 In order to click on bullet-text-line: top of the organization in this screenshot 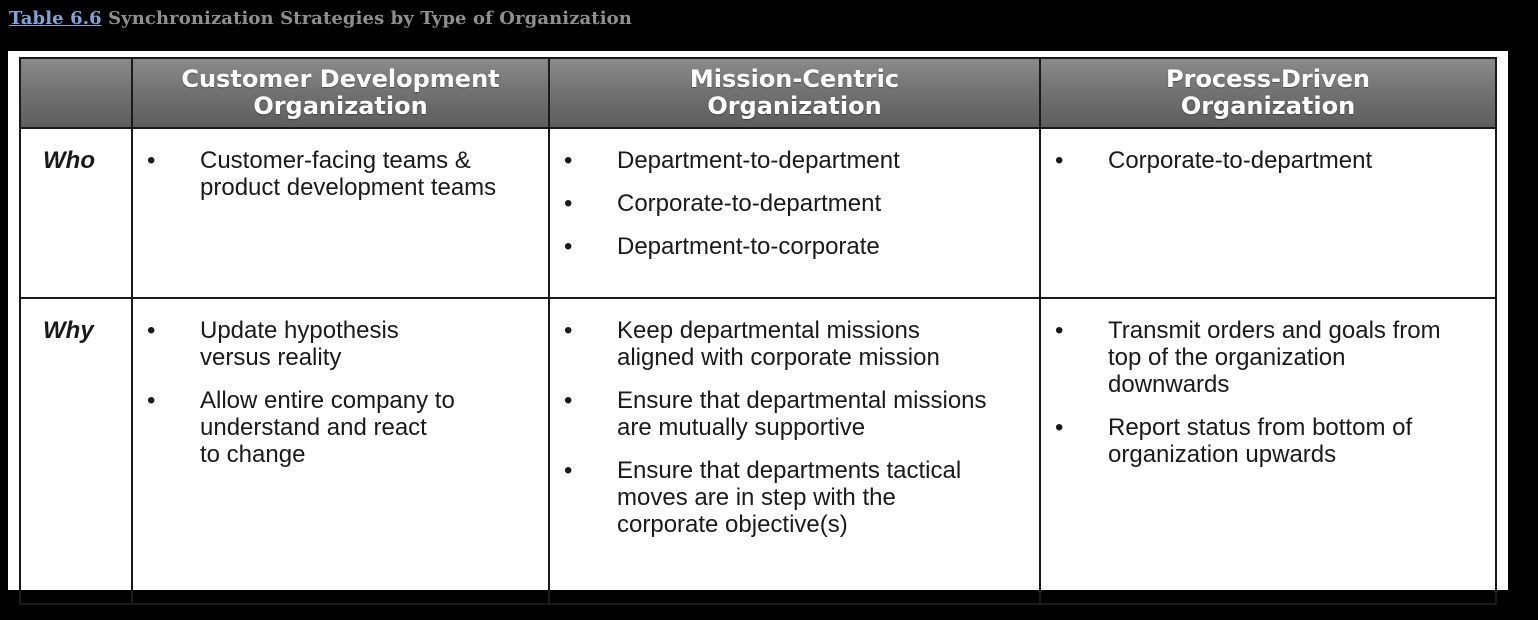, I will do `click(1227, 357)`.